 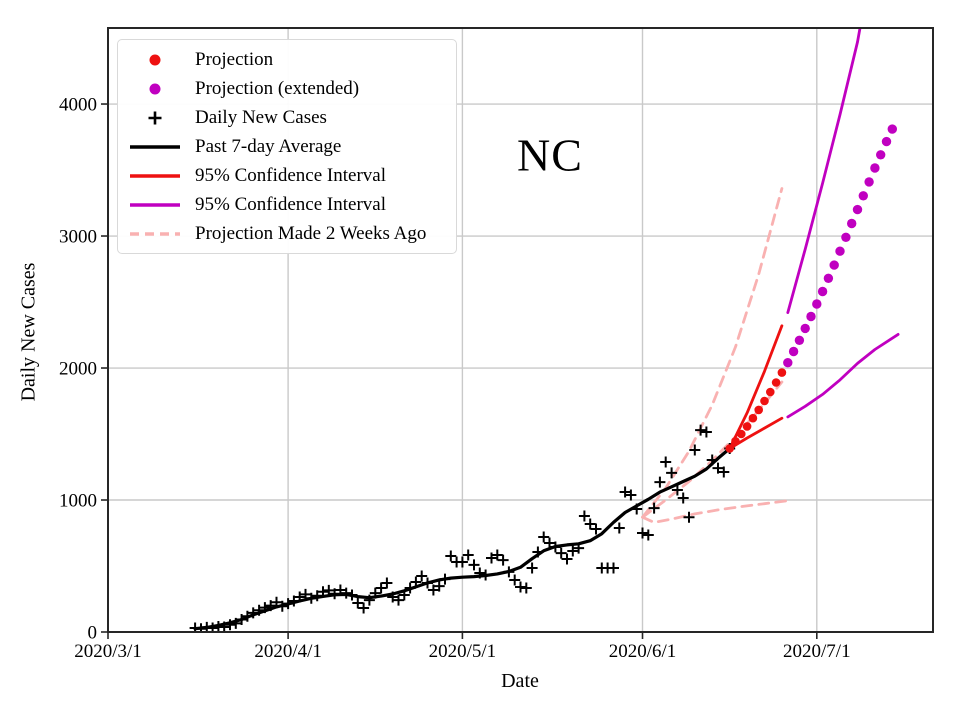 I want to click on y-tick-label: 0, so click(x=93, y=633).